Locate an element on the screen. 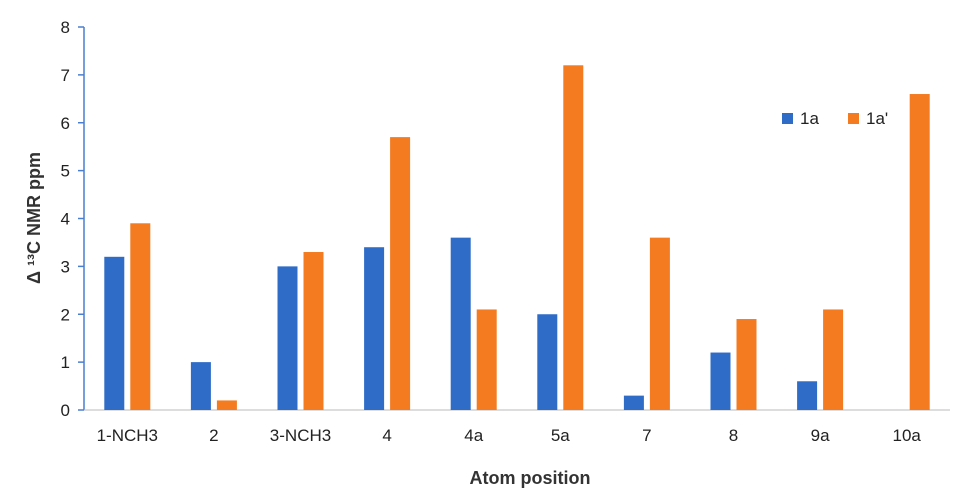 This screenshot has height=488, width=962. x-tick-label: 1-NCH3 is located at coordinates (127, 435).